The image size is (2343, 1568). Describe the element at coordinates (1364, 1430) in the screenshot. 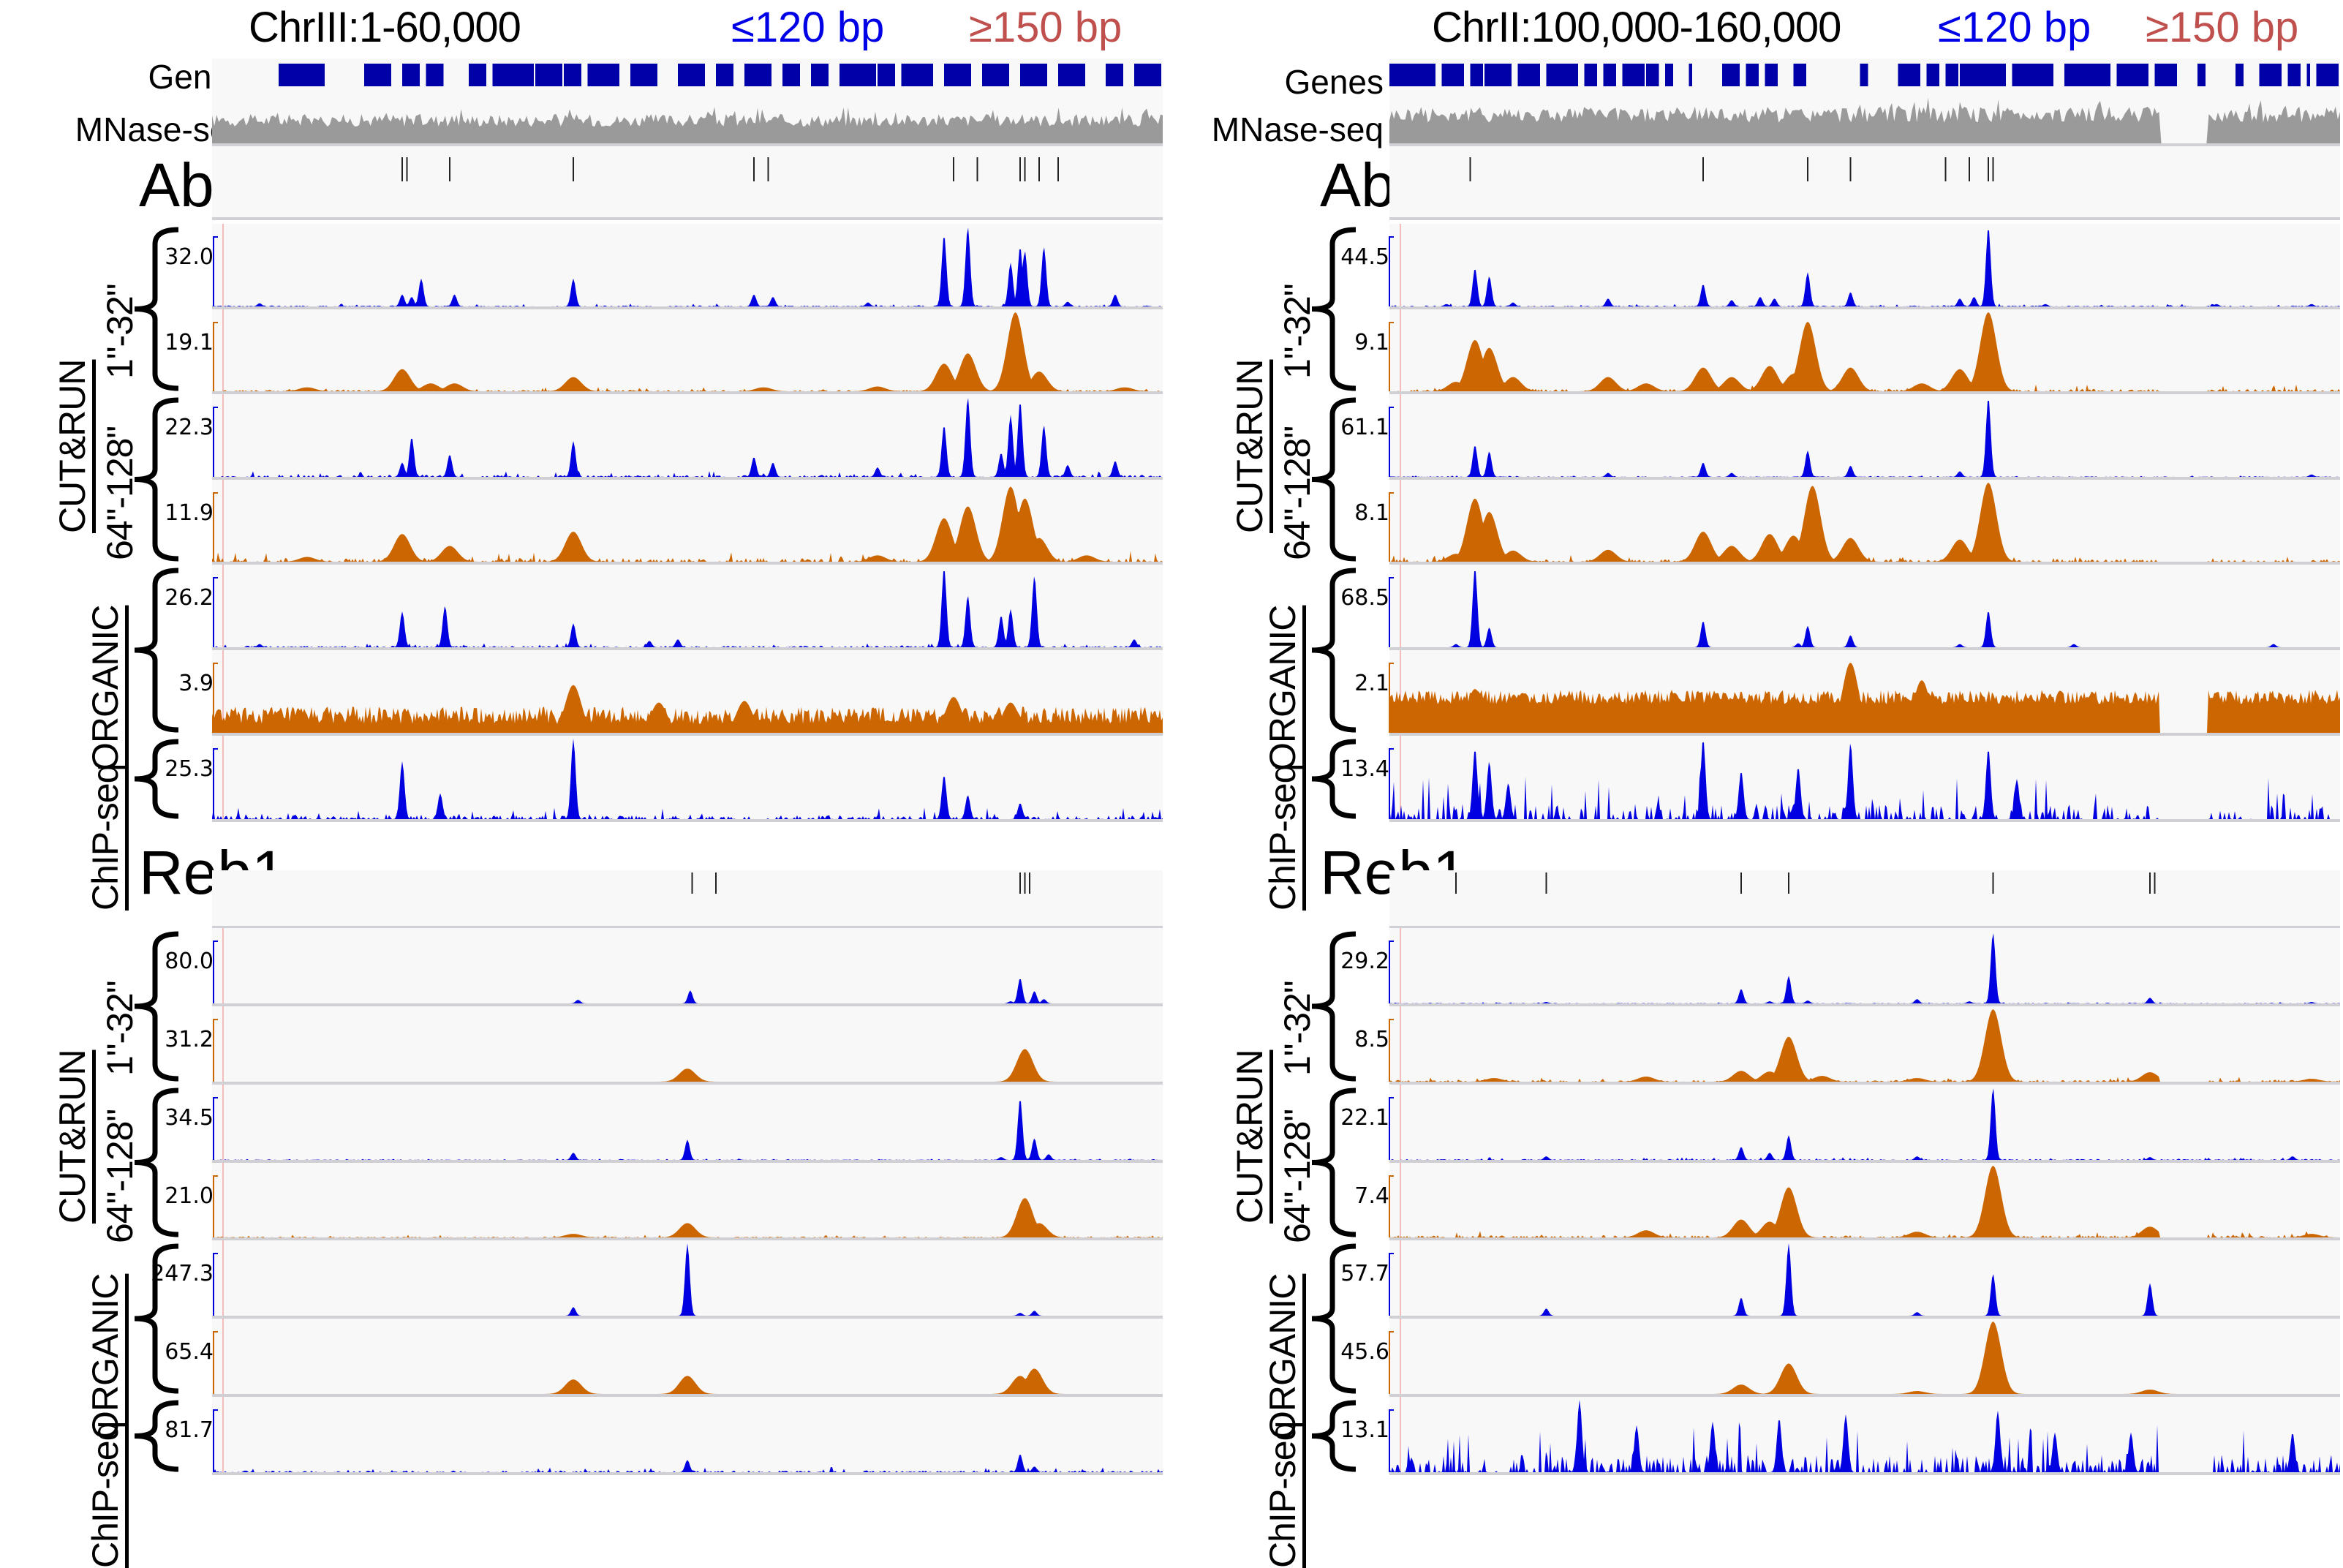

I see `track-scale-max: 13.1` at that location.